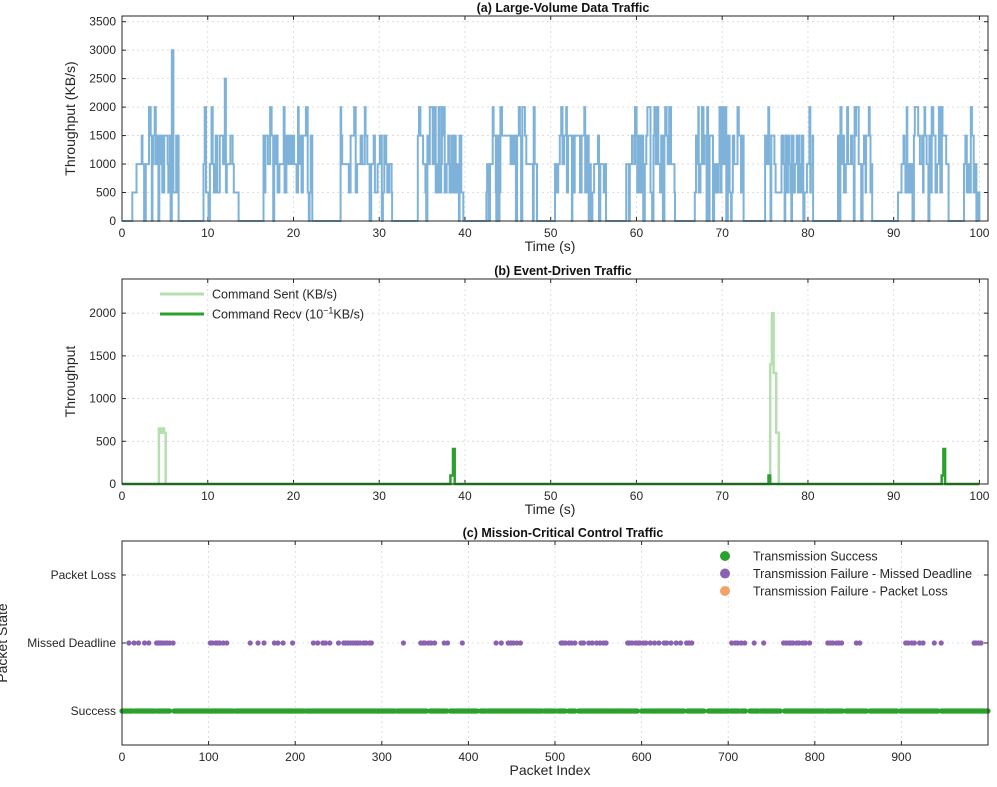 The height and width of the screenshot is (787, 997). I want to click on missed-deadline-markers, so click(555, 643).